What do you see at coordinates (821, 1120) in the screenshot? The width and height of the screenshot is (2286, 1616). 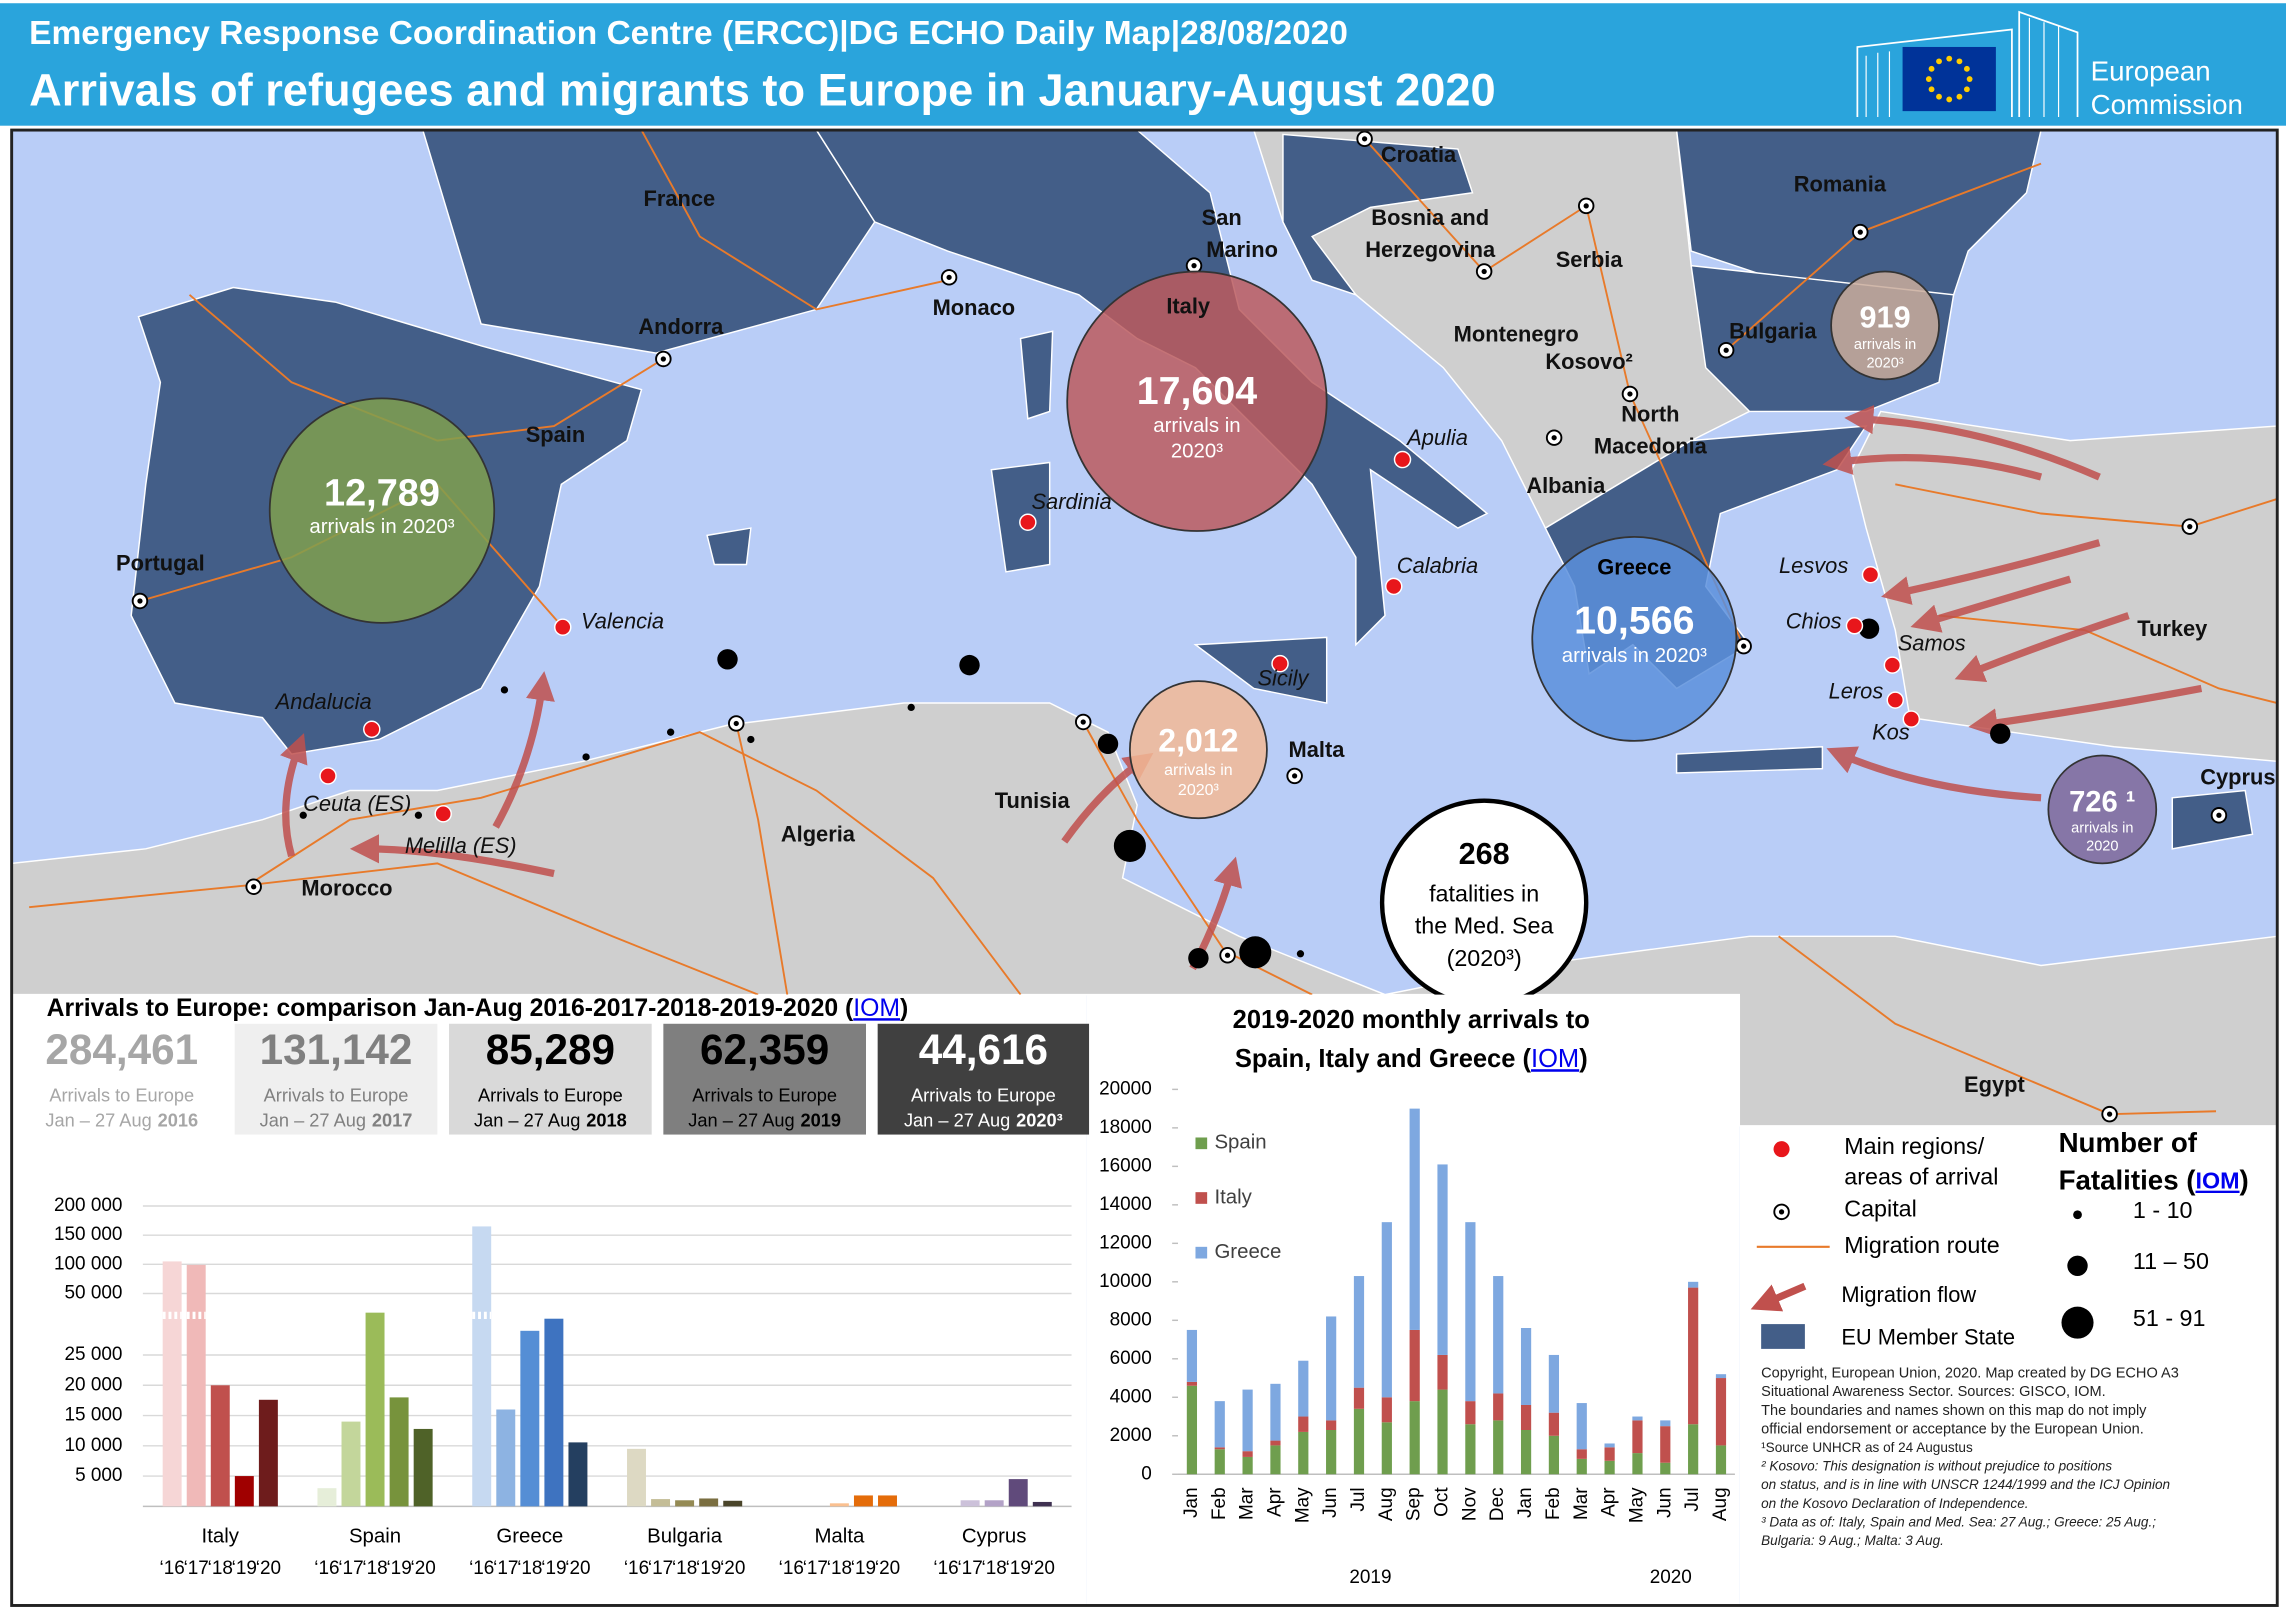 I see `total-year: 2019` at bounding box center [821, 1120].